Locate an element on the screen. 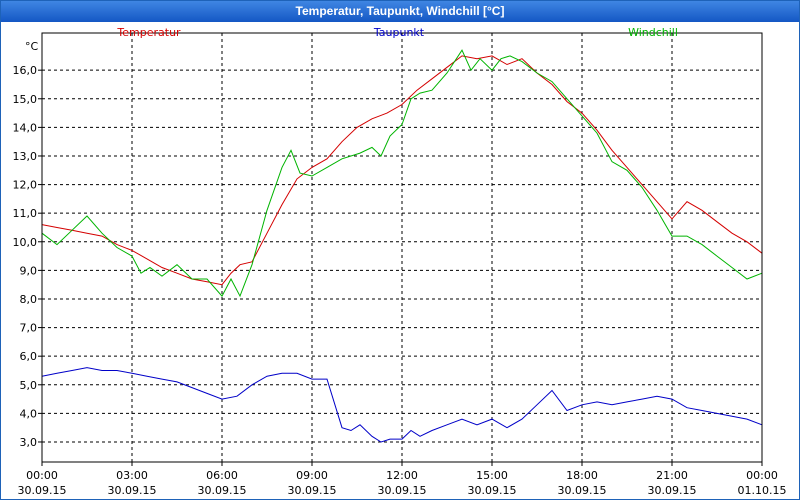  window-title: Temperatur, Taupunkt, Windchill [°C] is located at coordinates (400, 11).